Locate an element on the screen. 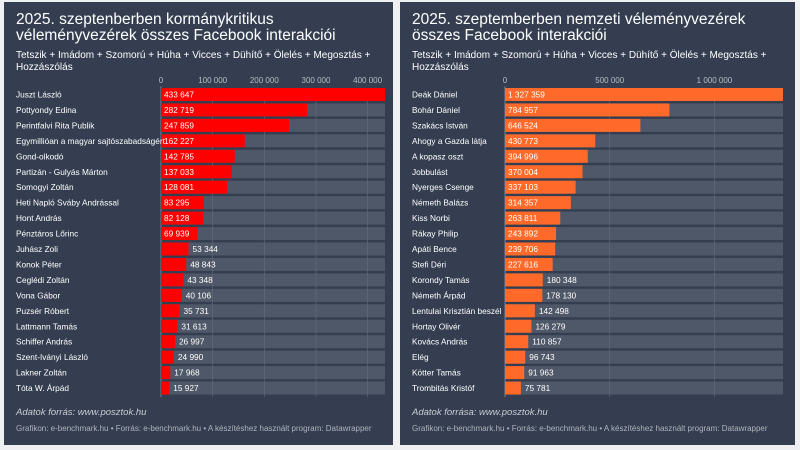 Image resolution: width=800 pixels, height=450 pixels. category-label: Kovács András is located at coordinates (439, 342).